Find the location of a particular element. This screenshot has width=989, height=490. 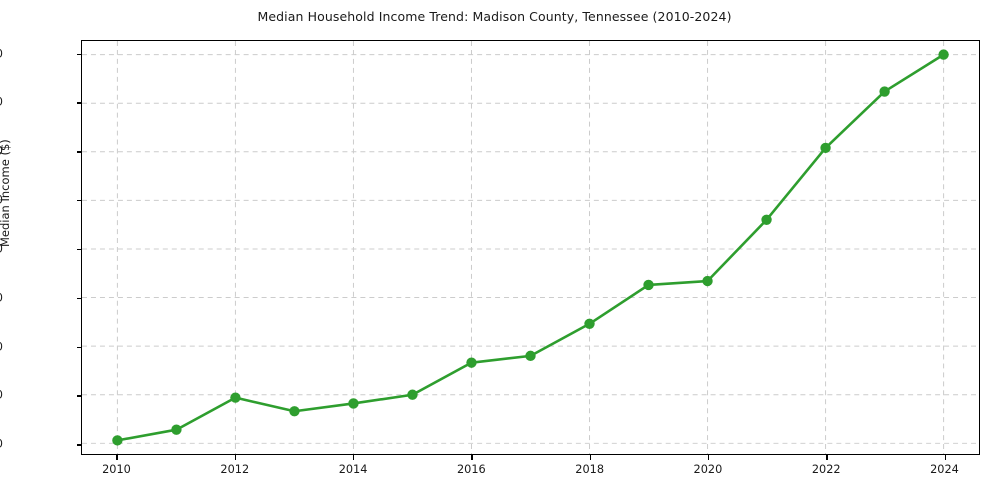

x-axis-tick-label: 2016 is located at coordinates (471, 469).